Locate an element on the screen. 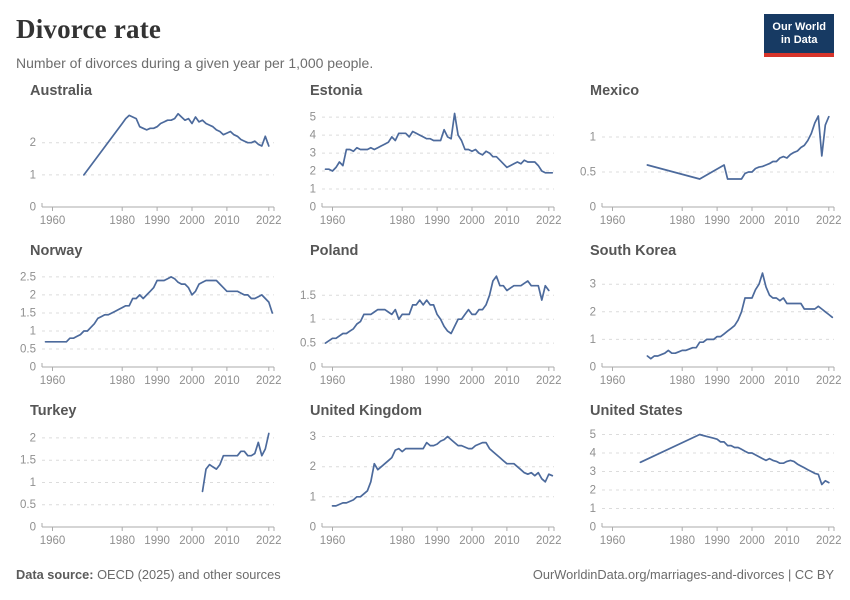 Image resolution: width=850 pixels, height=600 pixels. chart-plot-australia: 0 1 2 1960 1980 1990 2000 2010 2022 is located at coordinates (149, 169).